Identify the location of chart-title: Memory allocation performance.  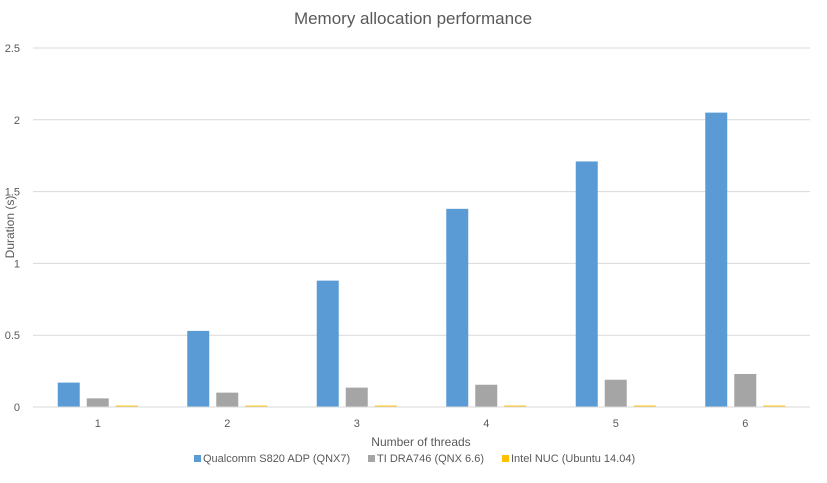
(413, 18).